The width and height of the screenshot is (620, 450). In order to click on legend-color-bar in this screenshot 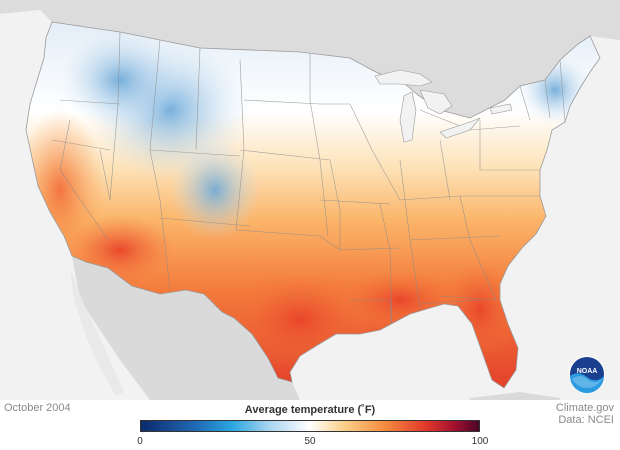, I will do `click(310, 426)`.